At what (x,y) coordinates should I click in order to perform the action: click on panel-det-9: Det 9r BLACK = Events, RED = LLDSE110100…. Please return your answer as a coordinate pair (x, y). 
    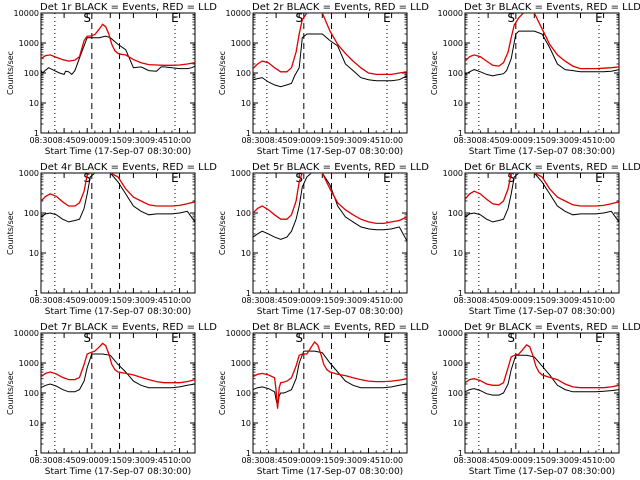
    Looking at the image, I should click on (535, 399).